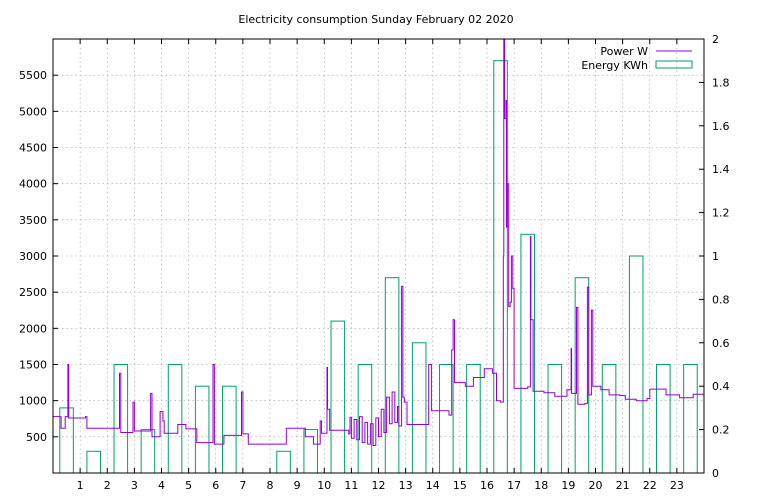 The height and width of the screenshot is (500, 768). What do you see at coordinates (715, 473) in the screenshot?
I see `y-right-tick-label: 0` at bounding box center [715, 473].